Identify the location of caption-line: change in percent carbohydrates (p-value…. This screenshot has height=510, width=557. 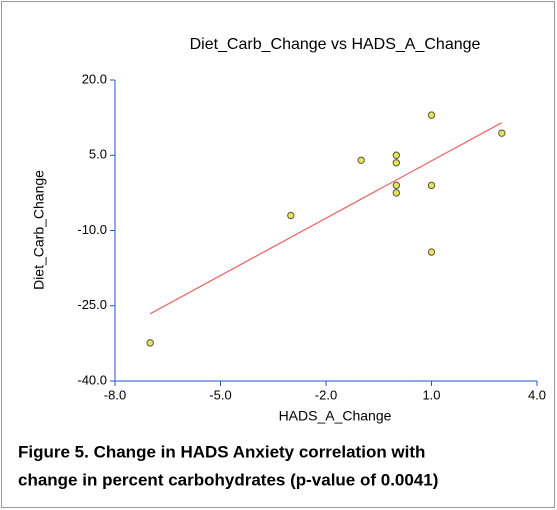
(228, 479).